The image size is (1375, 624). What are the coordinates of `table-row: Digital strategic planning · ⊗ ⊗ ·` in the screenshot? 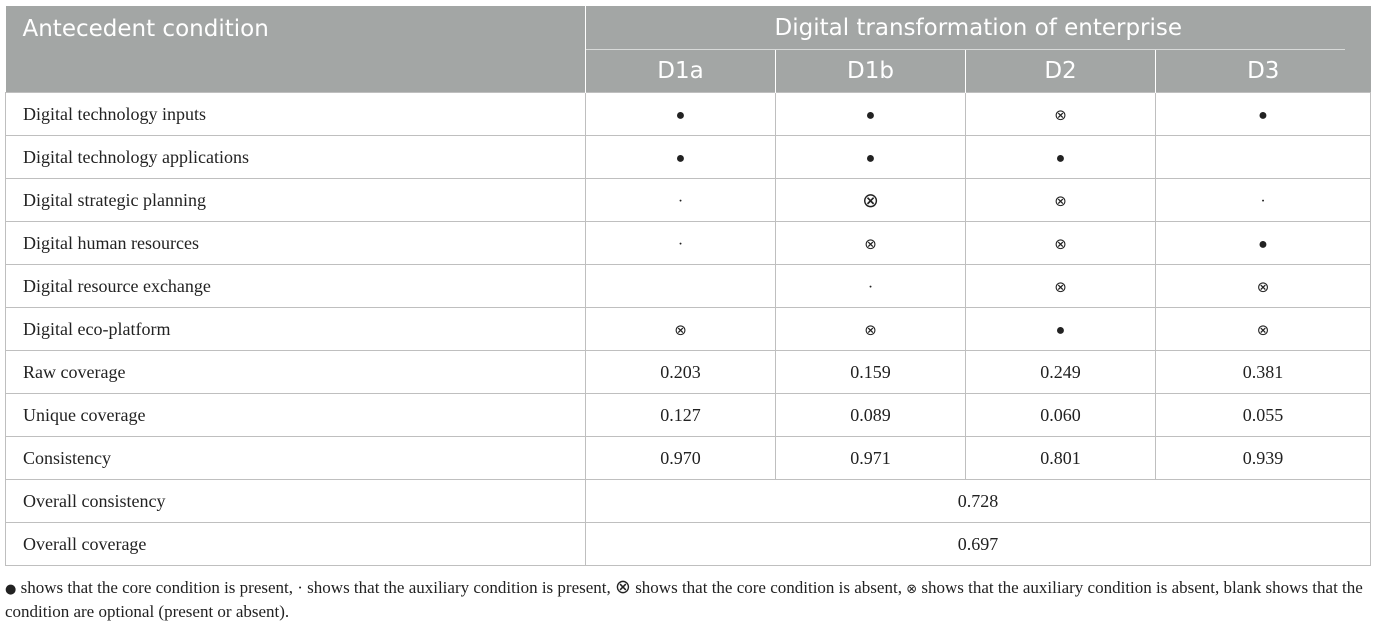 It's located at (688, 200).